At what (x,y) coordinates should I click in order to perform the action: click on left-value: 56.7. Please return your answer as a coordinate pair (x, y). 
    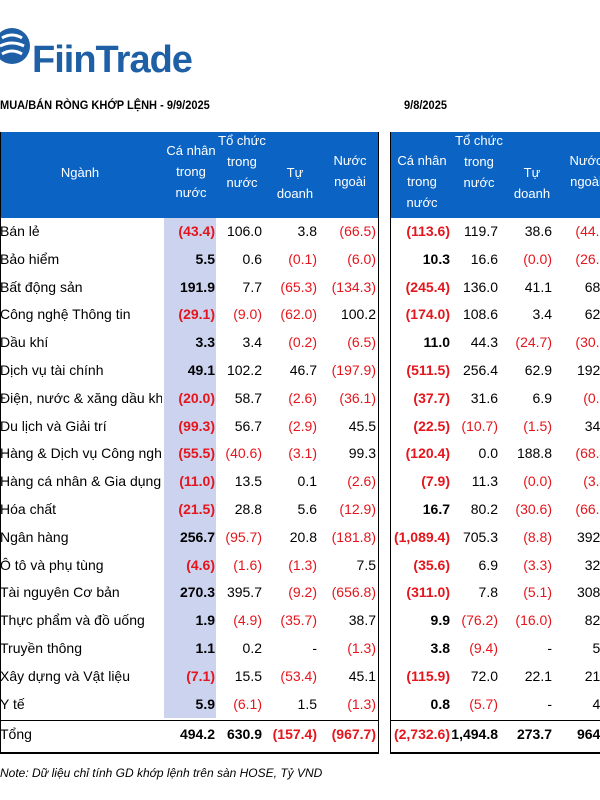
    Looking at the image, I should click on (248, 425).